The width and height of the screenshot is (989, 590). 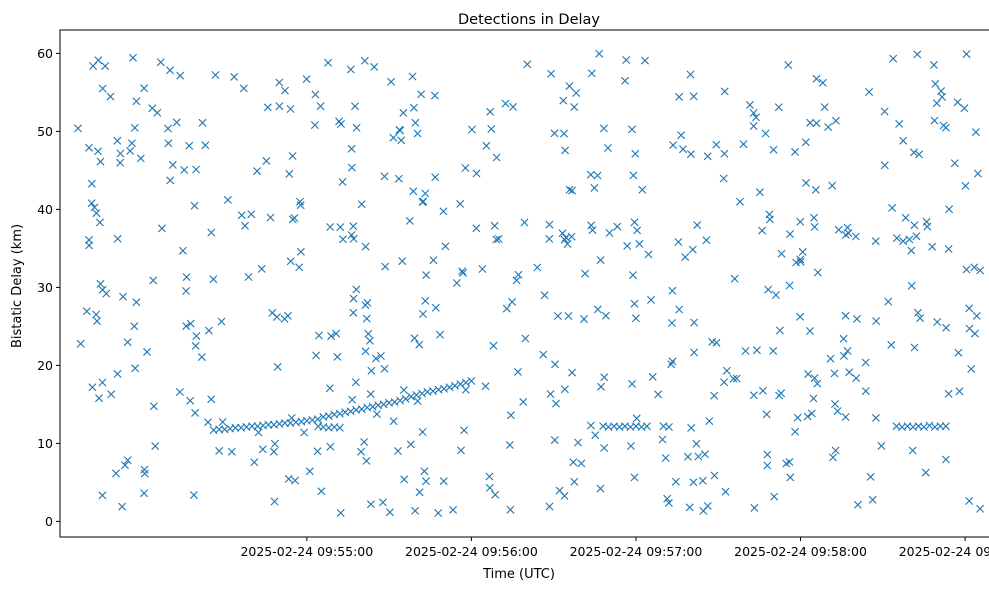 What do you see at coordinates (45, 287) in the screenshot?
I see `y-tick-label: 30` at bounding box center [45, 287].